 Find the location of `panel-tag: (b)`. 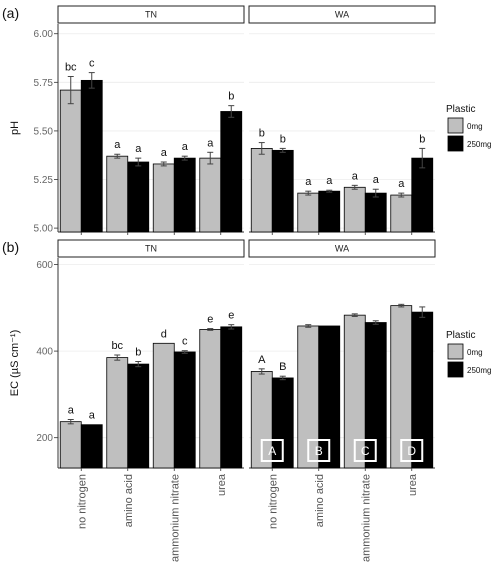

panel-tag: (b) is located at coordinates (10, 247).